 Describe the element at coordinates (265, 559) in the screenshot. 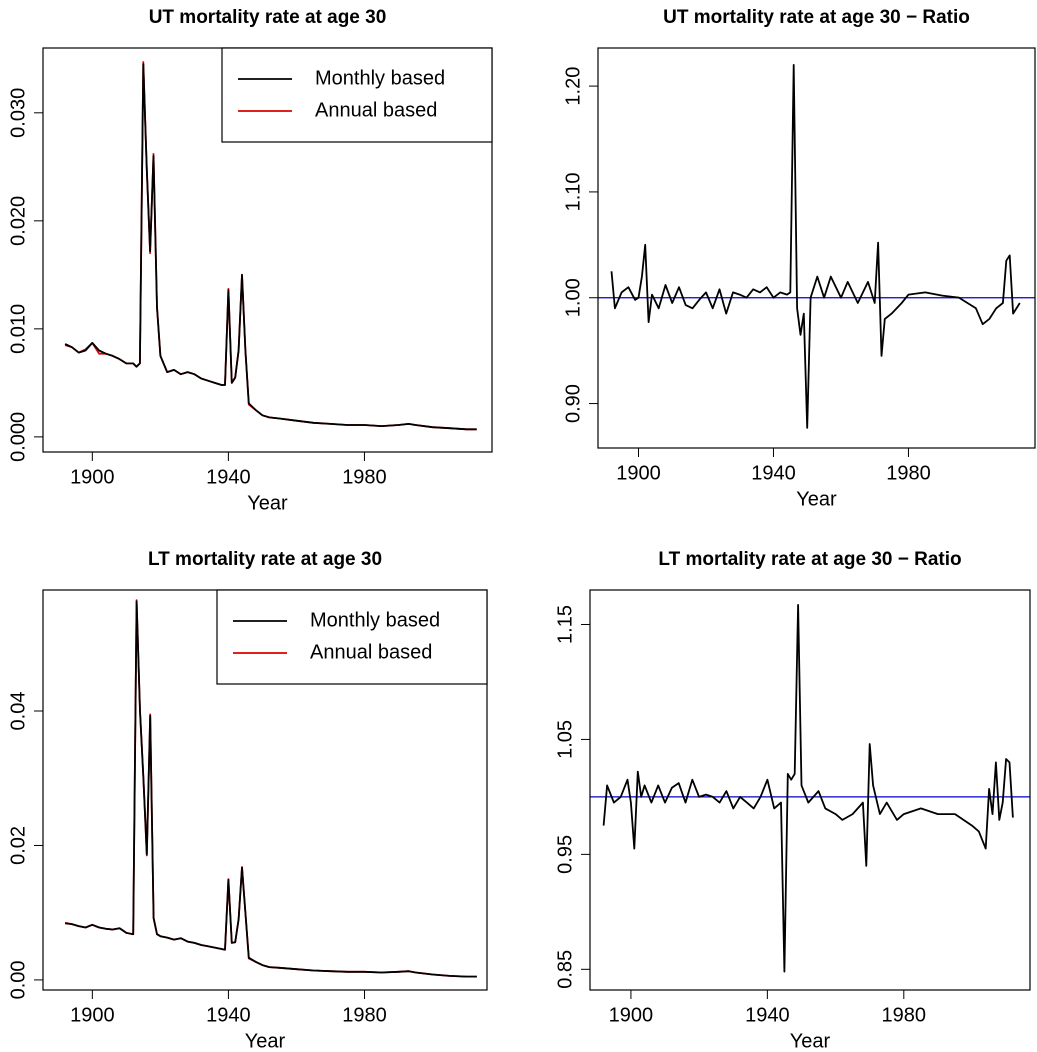

I see `panel-title: LT mortality rate at age 30` at that location.